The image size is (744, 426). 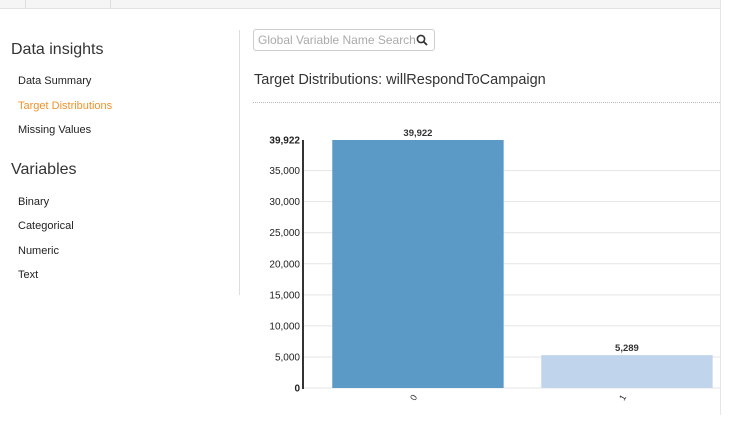 What do you see at coordinates (44, 169) in the screenshot?
I see `variables-heading: Variables` at bounding box center [44, 169].